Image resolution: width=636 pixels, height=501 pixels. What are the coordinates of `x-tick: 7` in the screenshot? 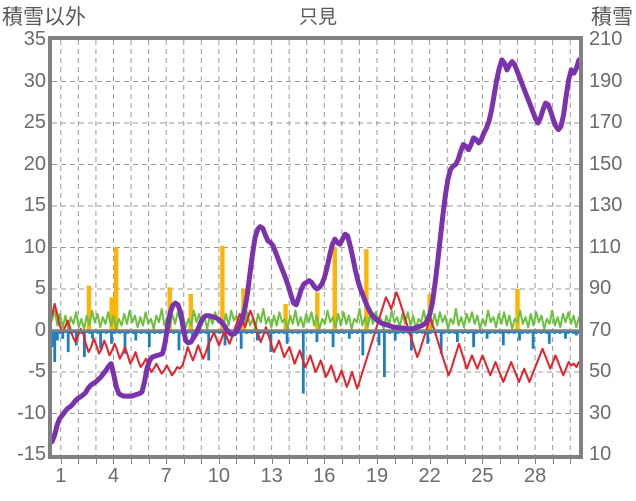 It's located at (166, 476).